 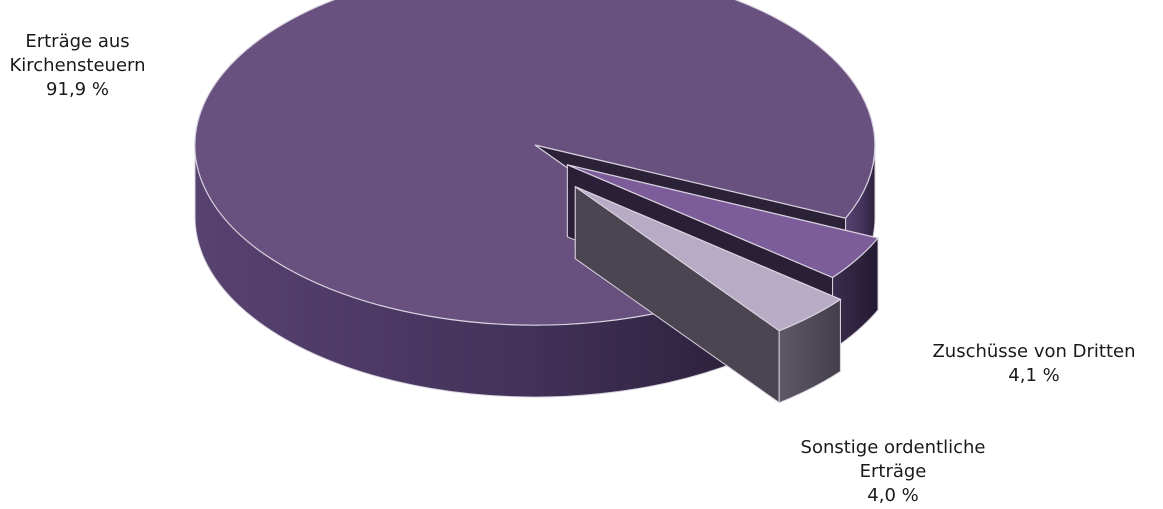 I want to click on slice-label-line: Erträge, so click(x=893, y=471).